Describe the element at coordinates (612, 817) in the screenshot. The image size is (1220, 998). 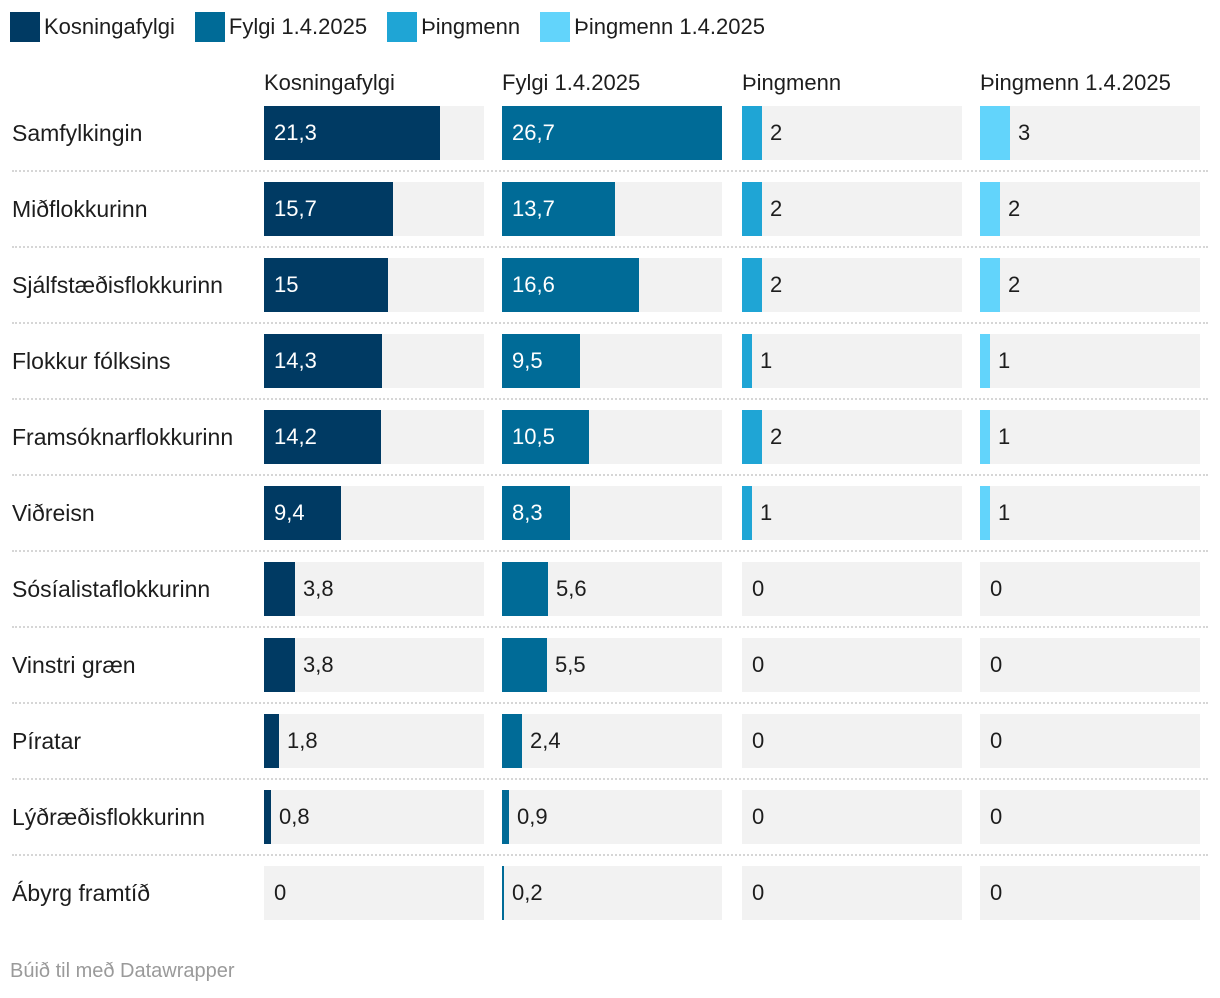
I see `bar-track: 0,9` at that location.